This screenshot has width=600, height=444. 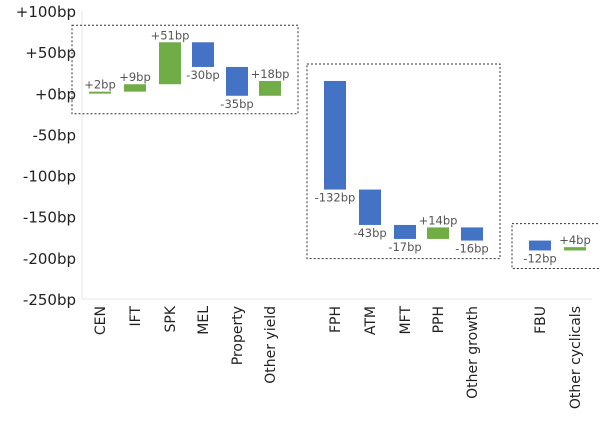 I want to click on y-tick-label: -150bp, so click(x=49, y=218).